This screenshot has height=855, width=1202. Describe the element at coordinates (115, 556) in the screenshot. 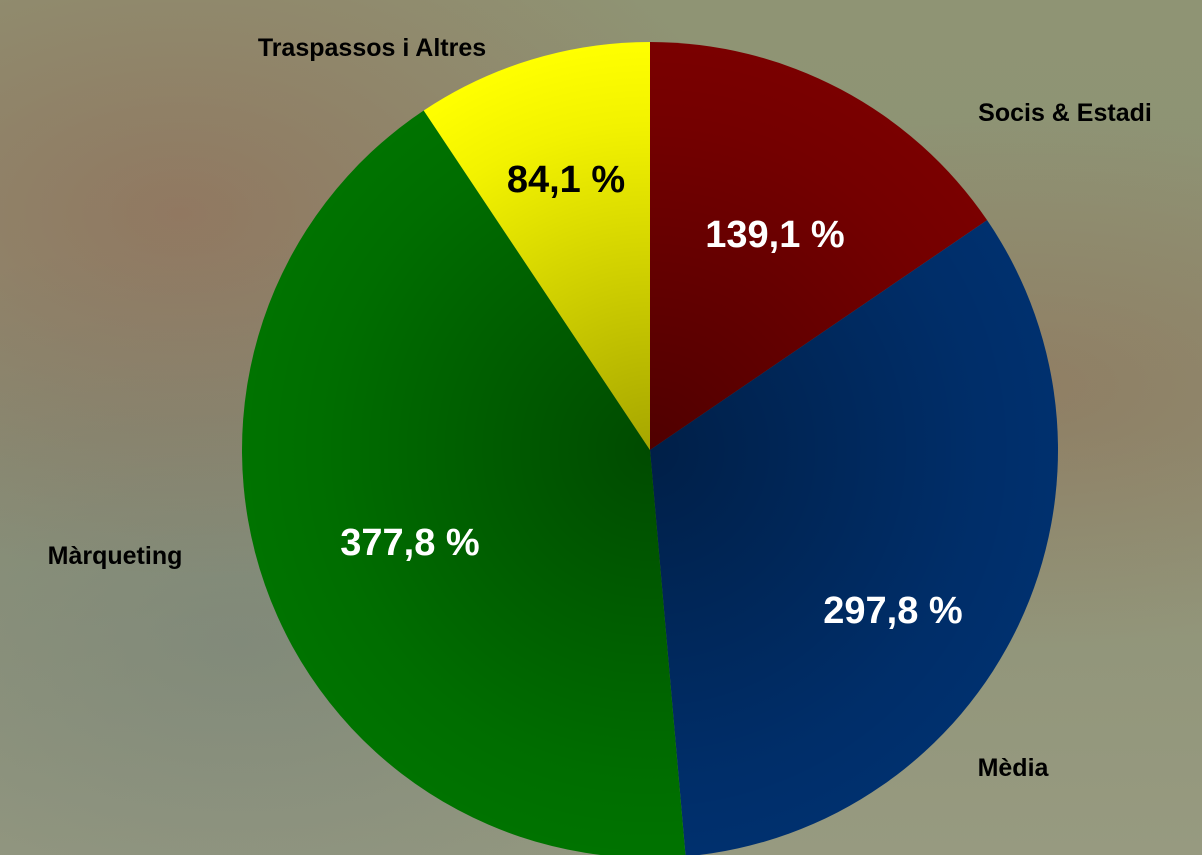

I see `category-label: Màrqueting` at that location.